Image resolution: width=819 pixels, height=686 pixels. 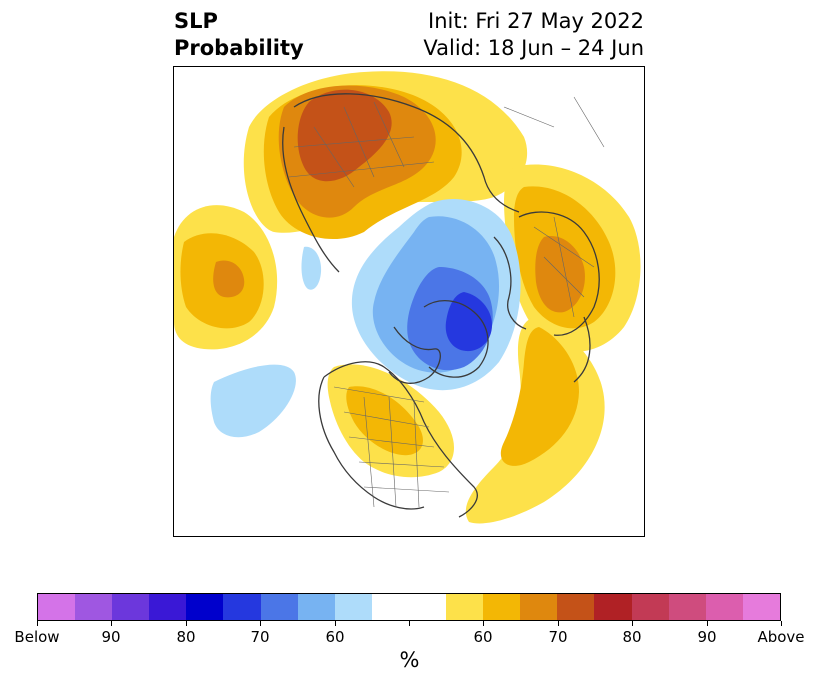 I want to click on map-title: SLP Probability, so click(x=239, y=35).